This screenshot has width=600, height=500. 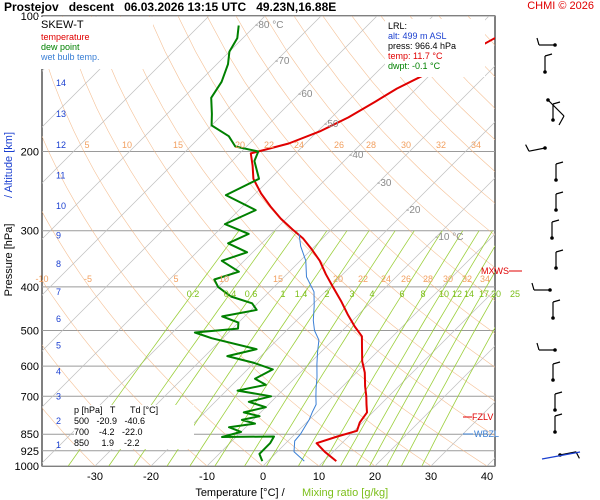 What do you see at coordinates (30, 232) in the screenshot?
I see `pressure-tick-label: 300` at bounding box center [30, 232].